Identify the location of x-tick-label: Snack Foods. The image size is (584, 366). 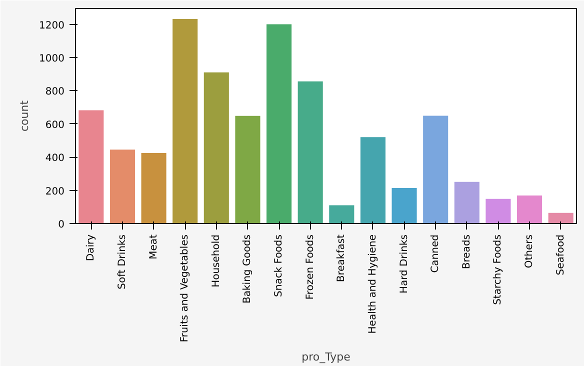
(279, 265).